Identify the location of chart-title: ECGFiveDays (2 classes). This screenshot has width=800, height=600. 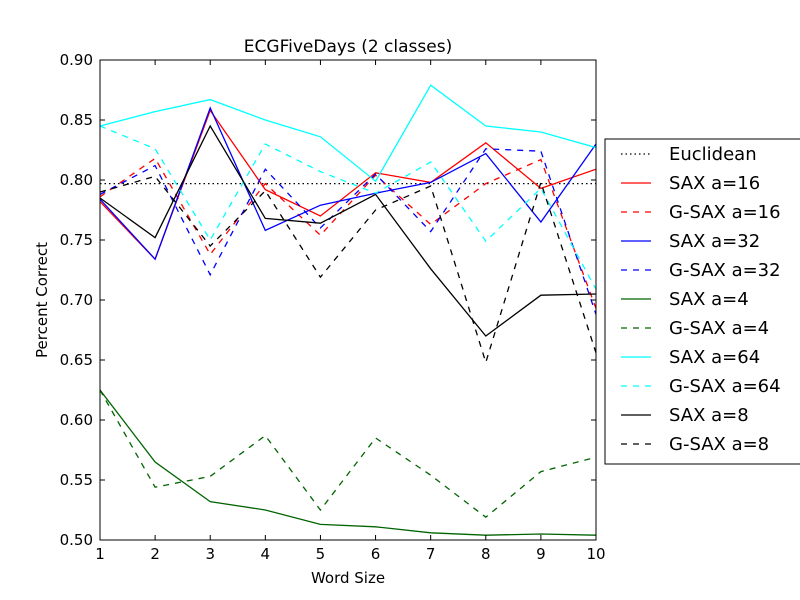
(348, 47).